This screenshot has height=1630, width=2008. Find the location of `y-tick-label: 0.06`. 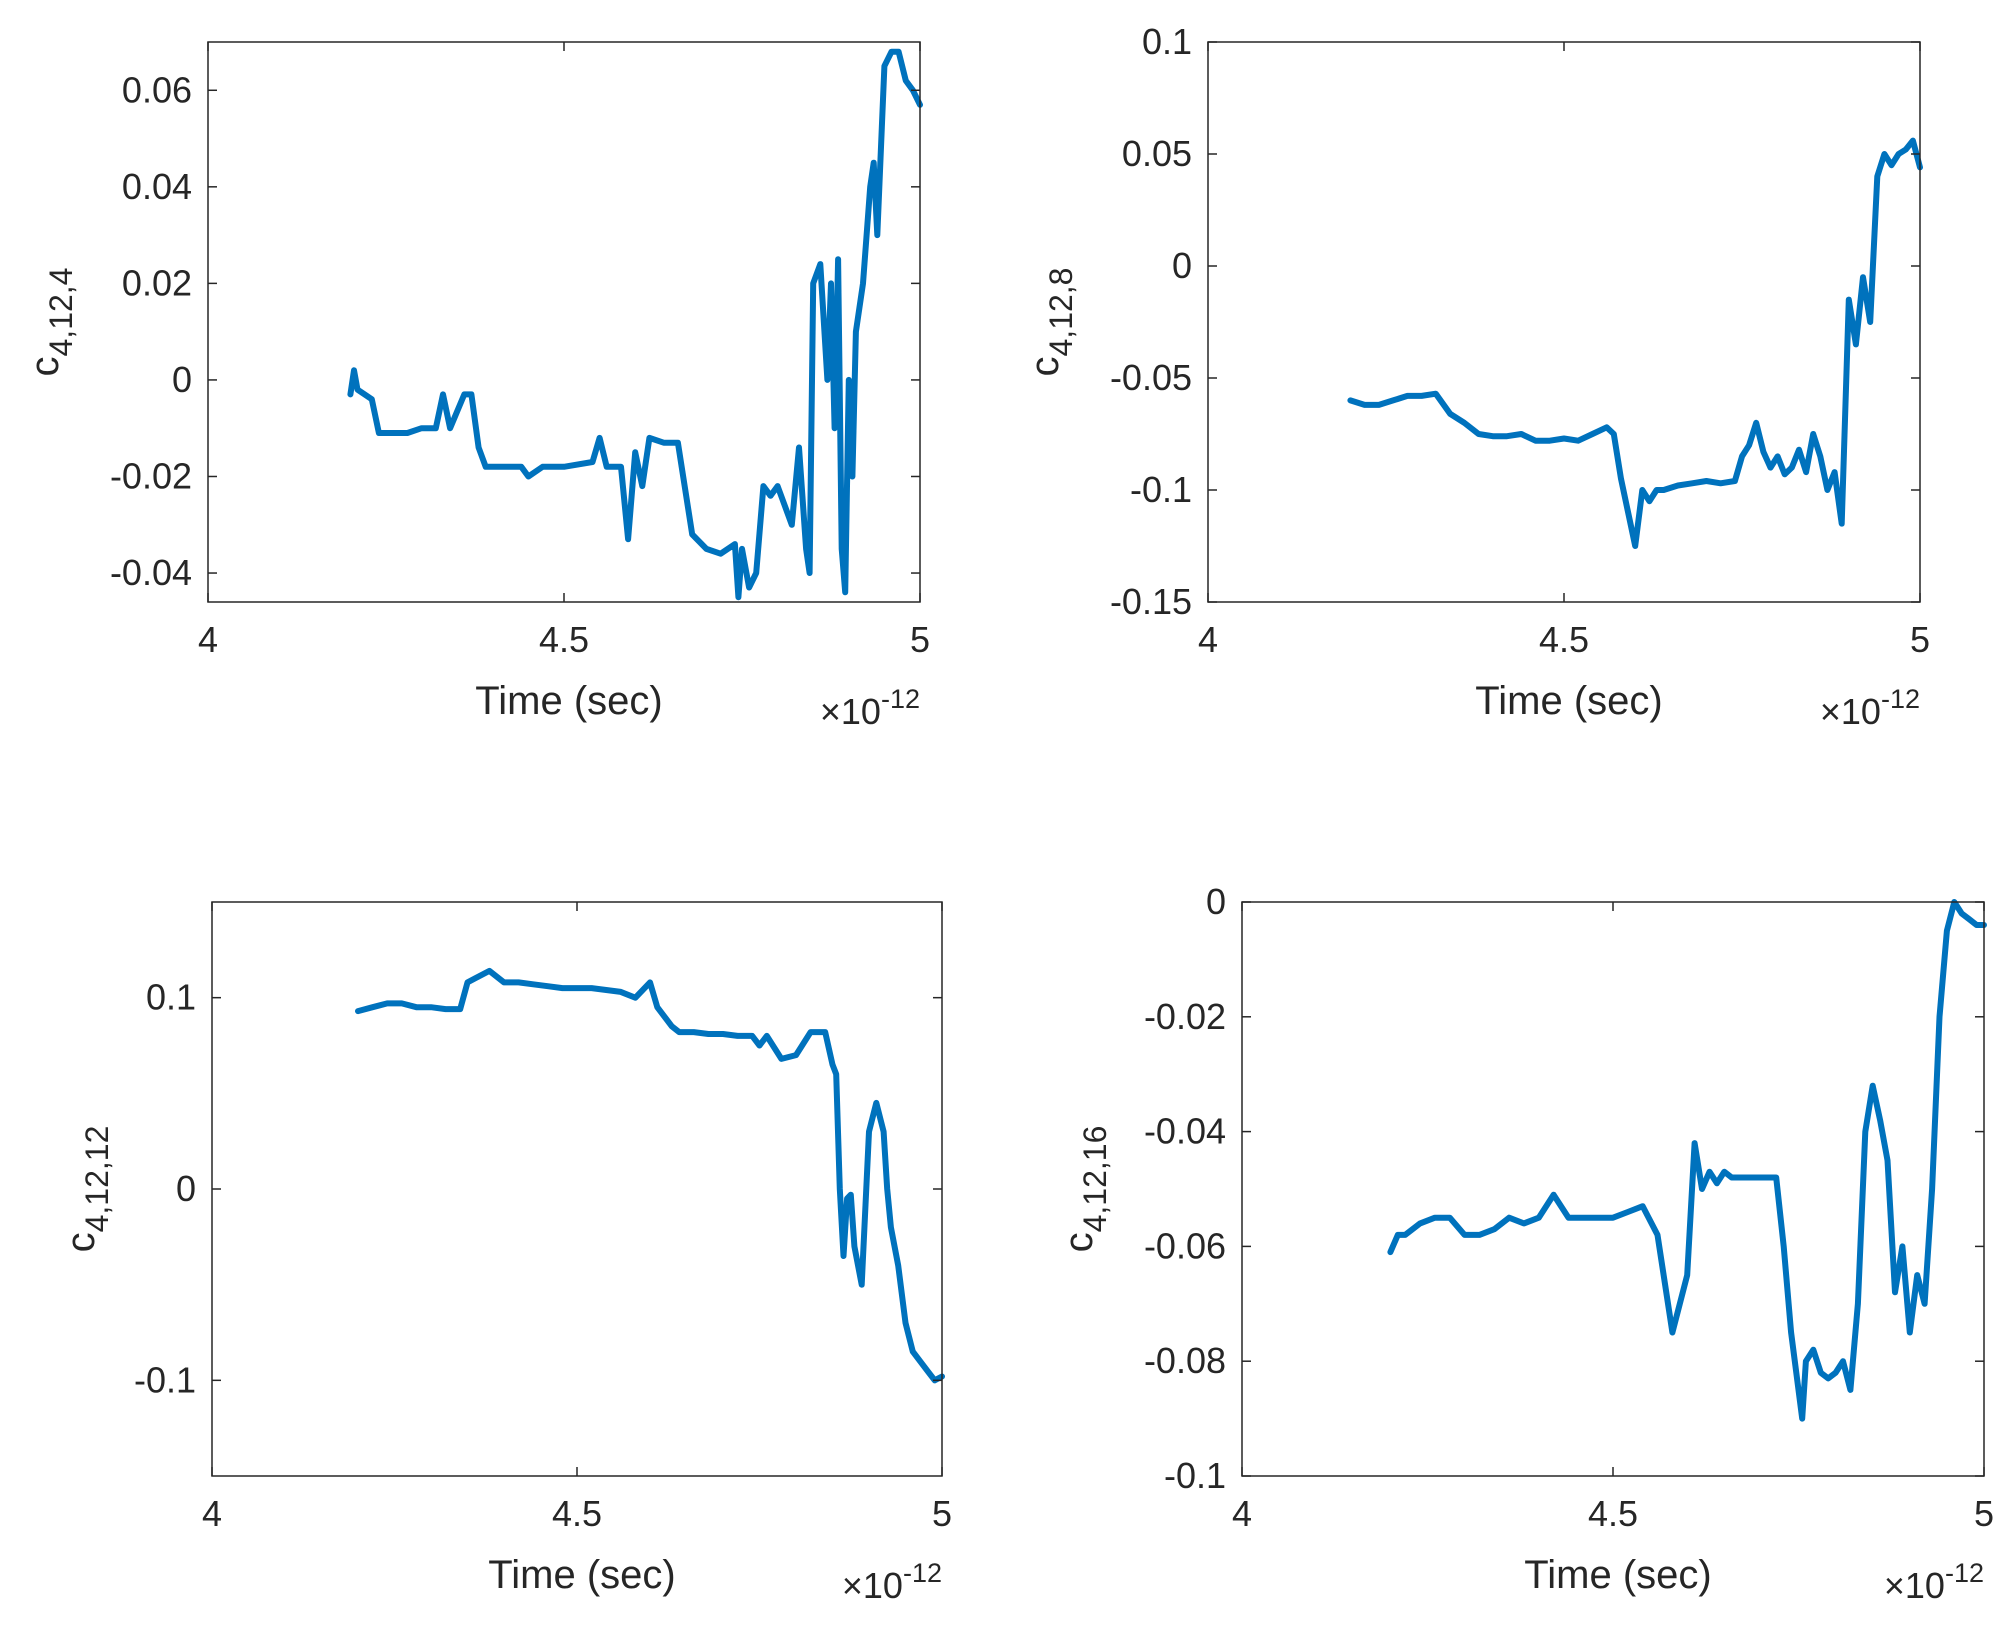

y-tick-label: 0.06 is located at coordinates (157, 89).